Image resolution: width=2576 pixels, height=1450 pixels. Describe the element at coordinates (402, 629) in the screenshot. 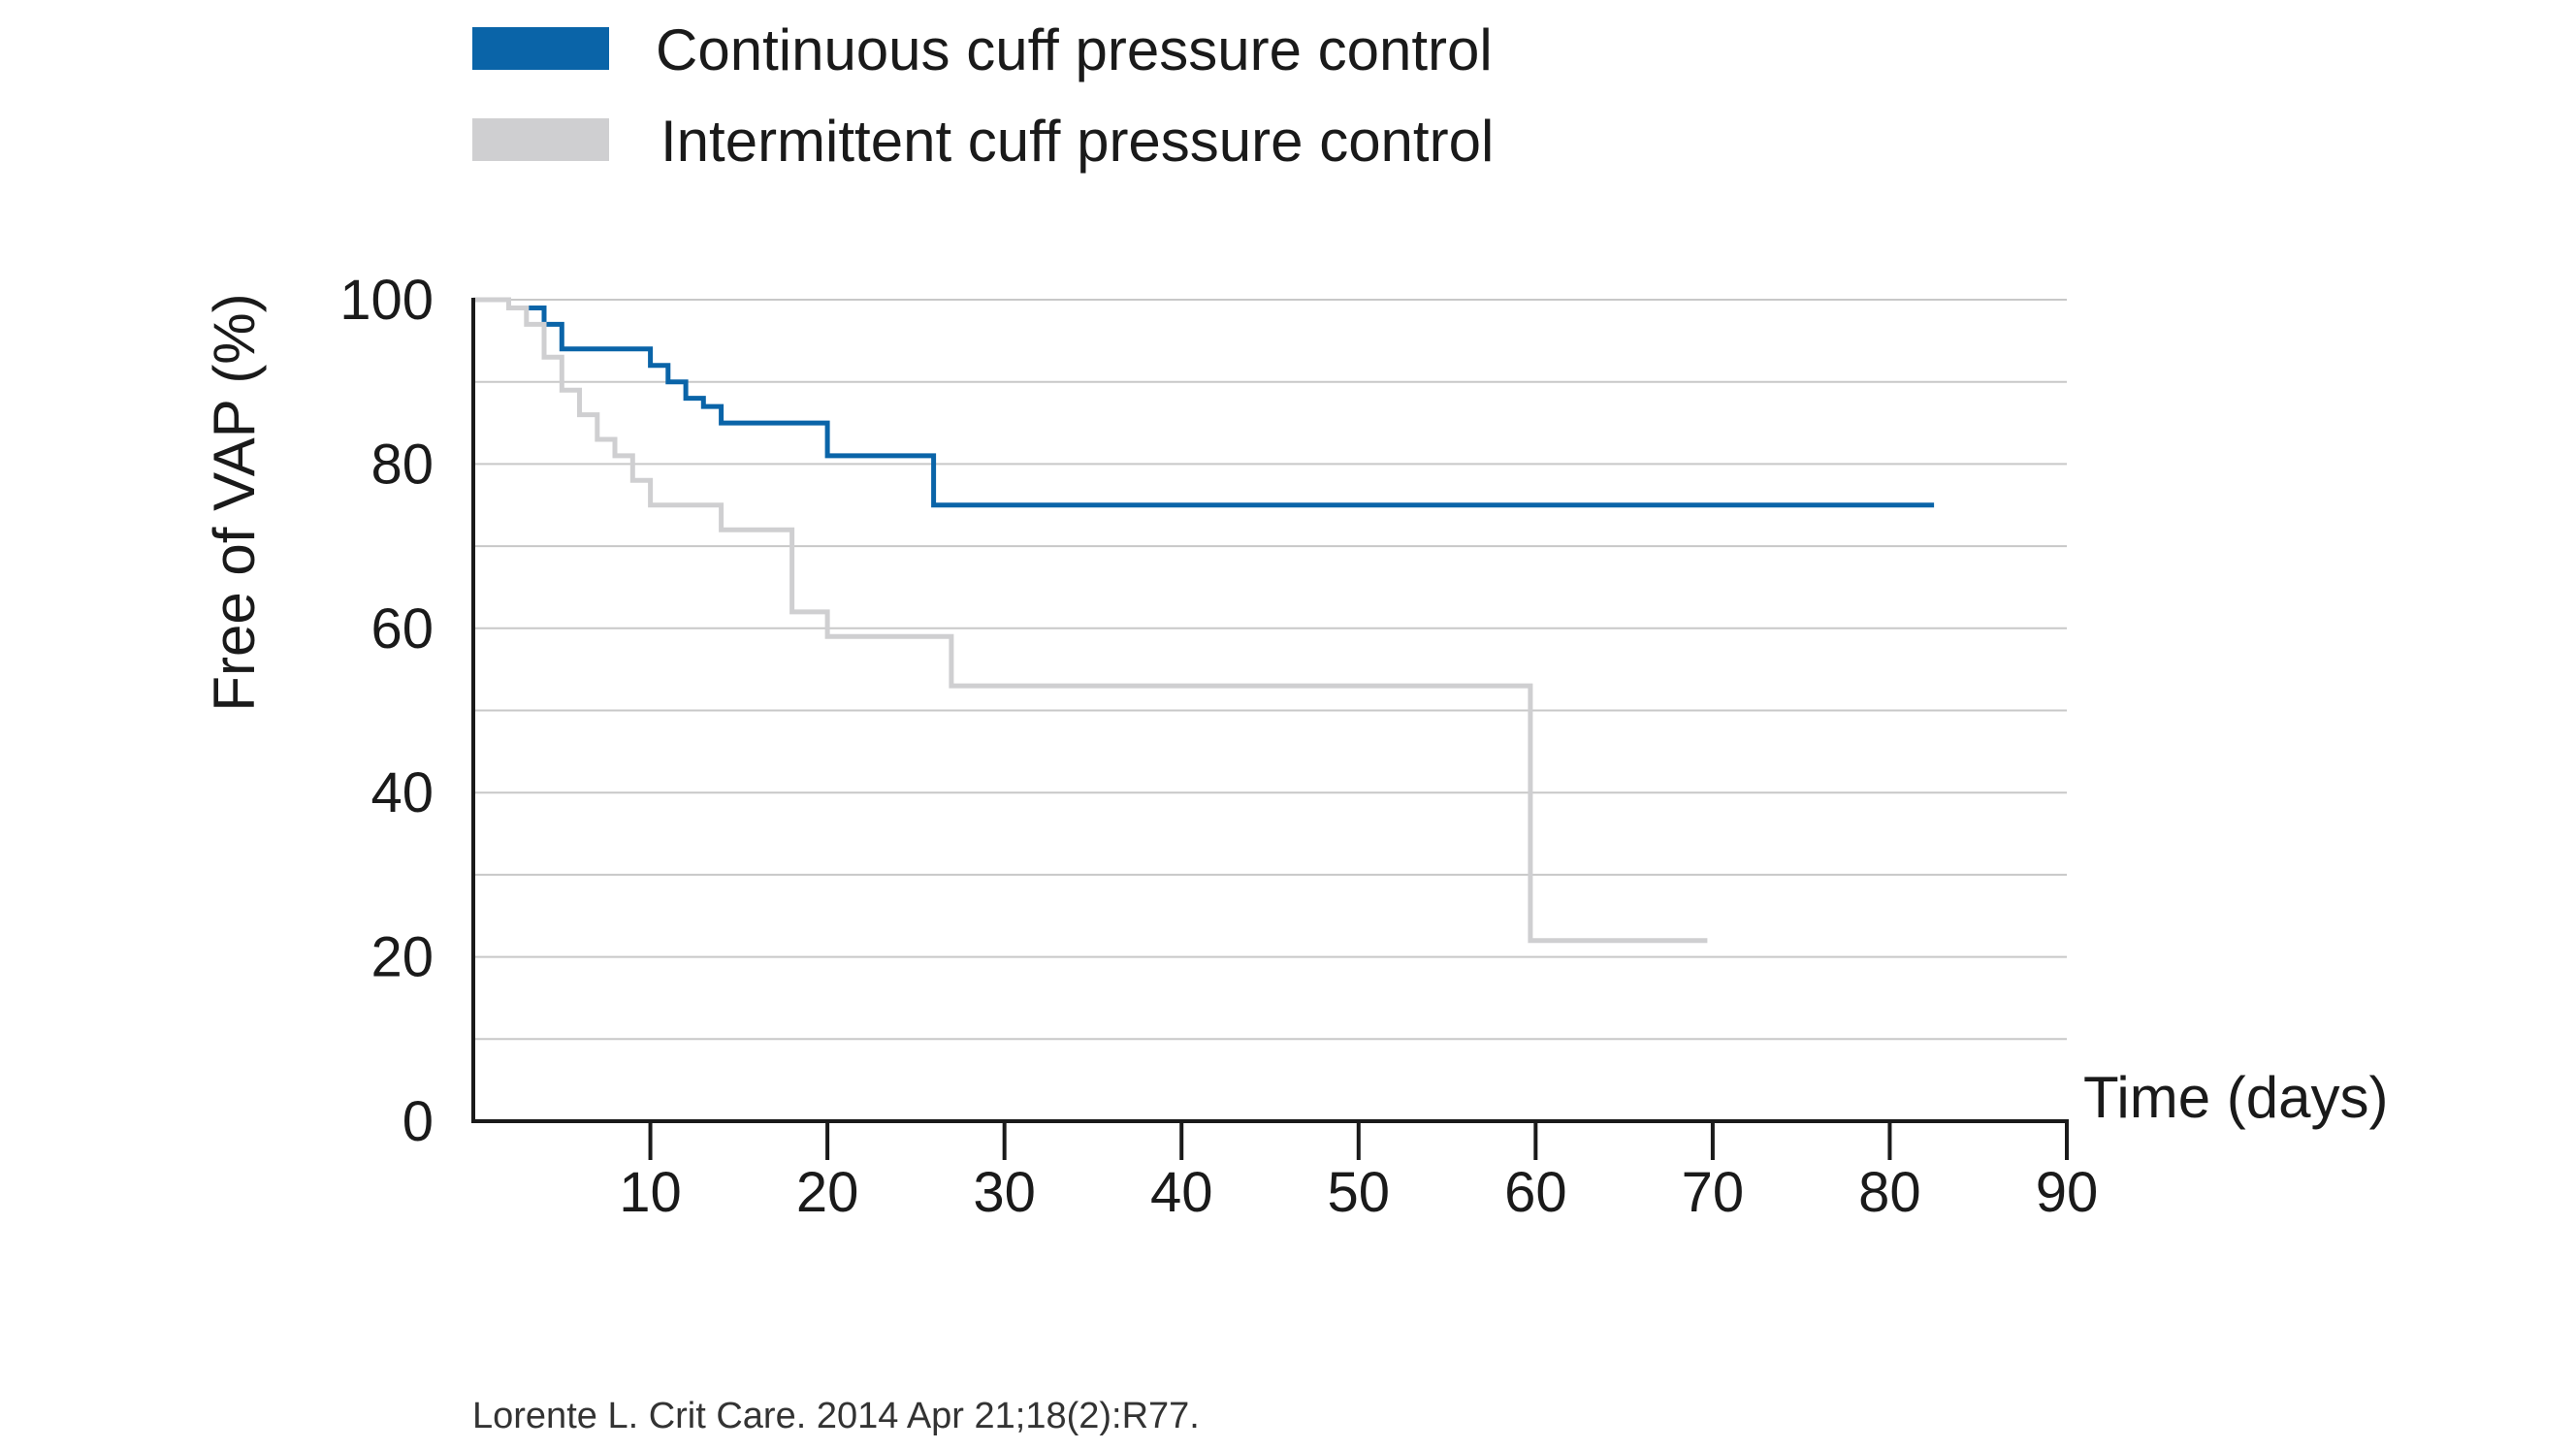

I see `y-tick-label-60: 60` at that location.